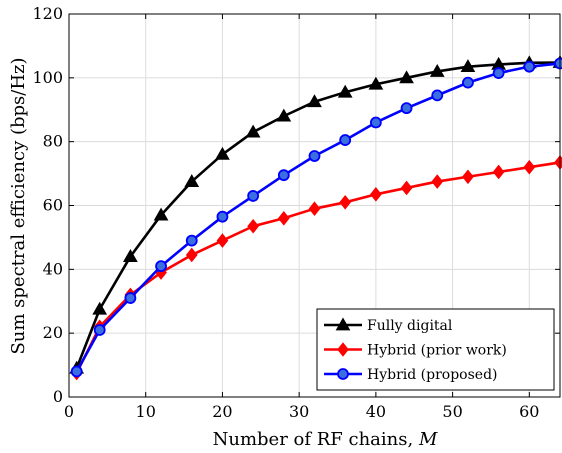 Image resolution: width=562 pixels, height=453 pixels. Describe the element at coordinates (410, 326) in the screenshot. I see `legend-label: Fully digital` at that location.